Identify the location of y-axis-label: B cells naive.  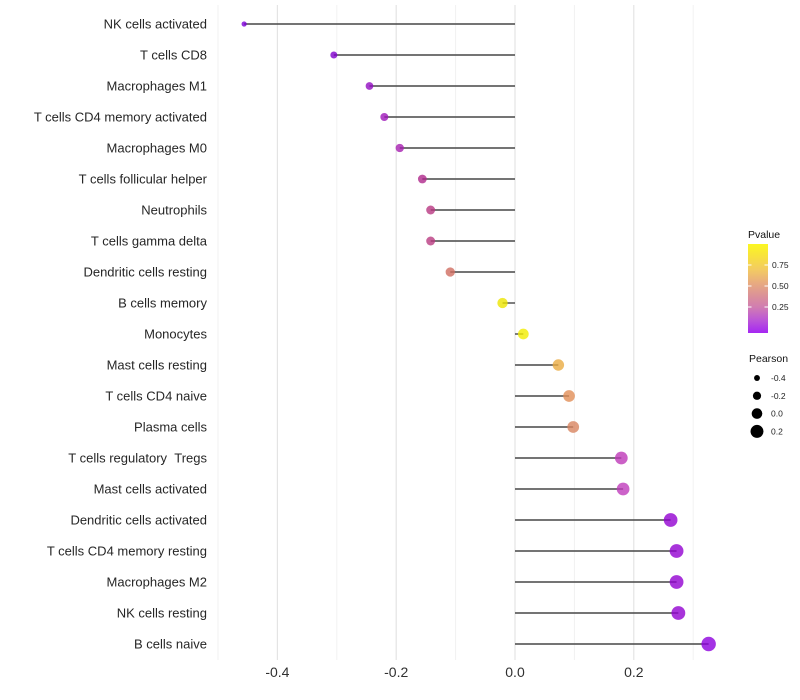
(170, 644).